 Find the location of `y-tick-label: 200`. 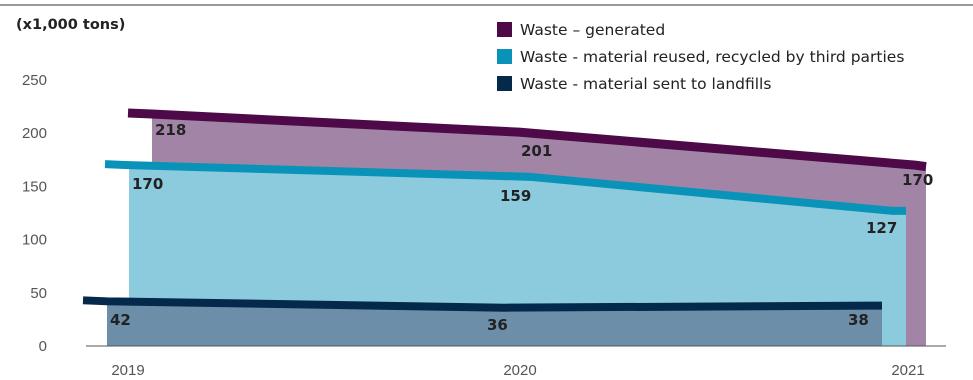

y-tick-label: 200 is located at coordinates (34, 133).